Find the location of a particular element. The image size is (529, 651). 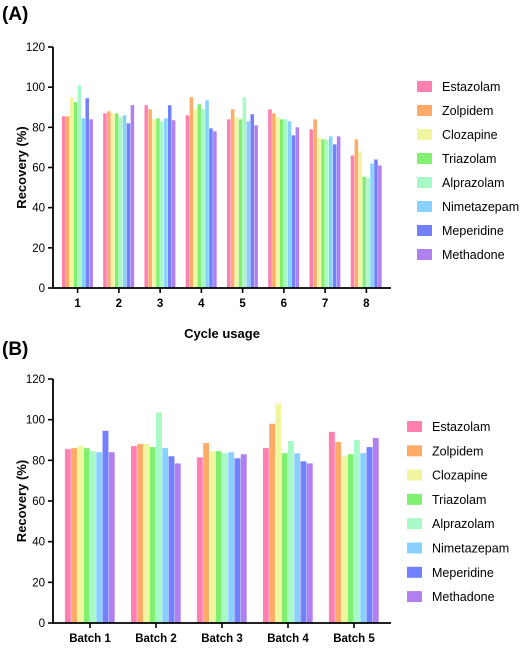

p2-x-tick-label-4: Batch 4 is located at coordinates (288, 639).